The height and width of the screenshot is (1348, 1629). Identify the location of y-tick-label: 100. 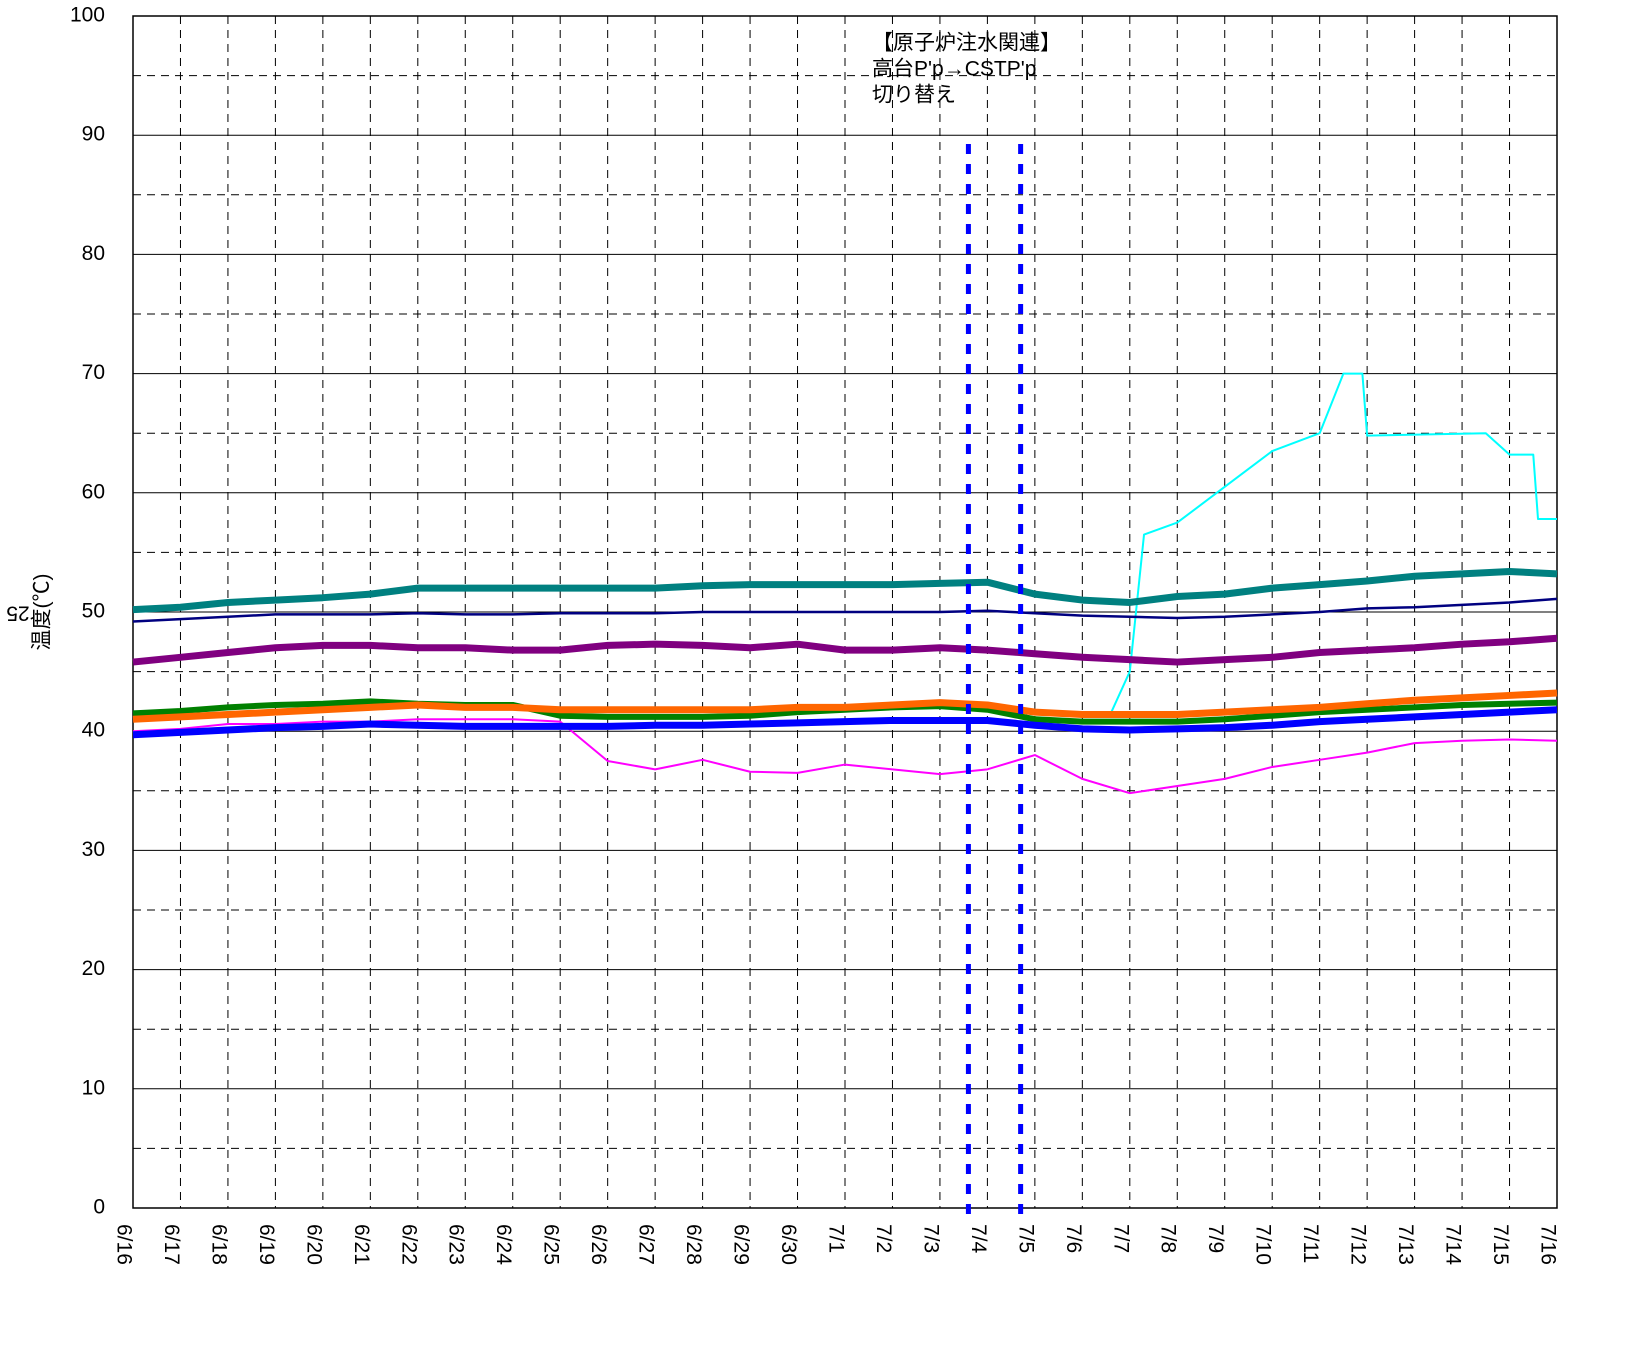
(87, 15).